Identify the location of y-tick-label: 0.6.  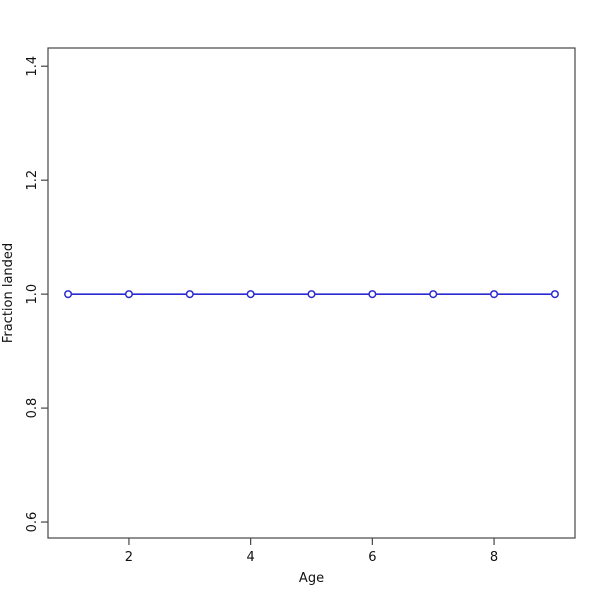
(32, 522).